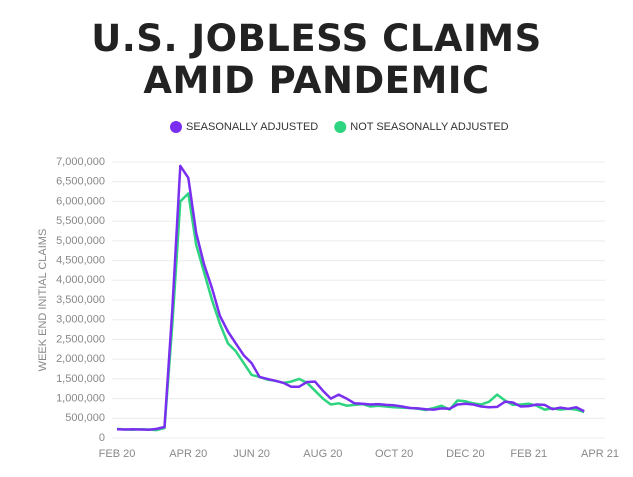 The height and width of the screenshot is (477, 633). I want to click on y-tick-label: 7,000,000, so click(80, 162).